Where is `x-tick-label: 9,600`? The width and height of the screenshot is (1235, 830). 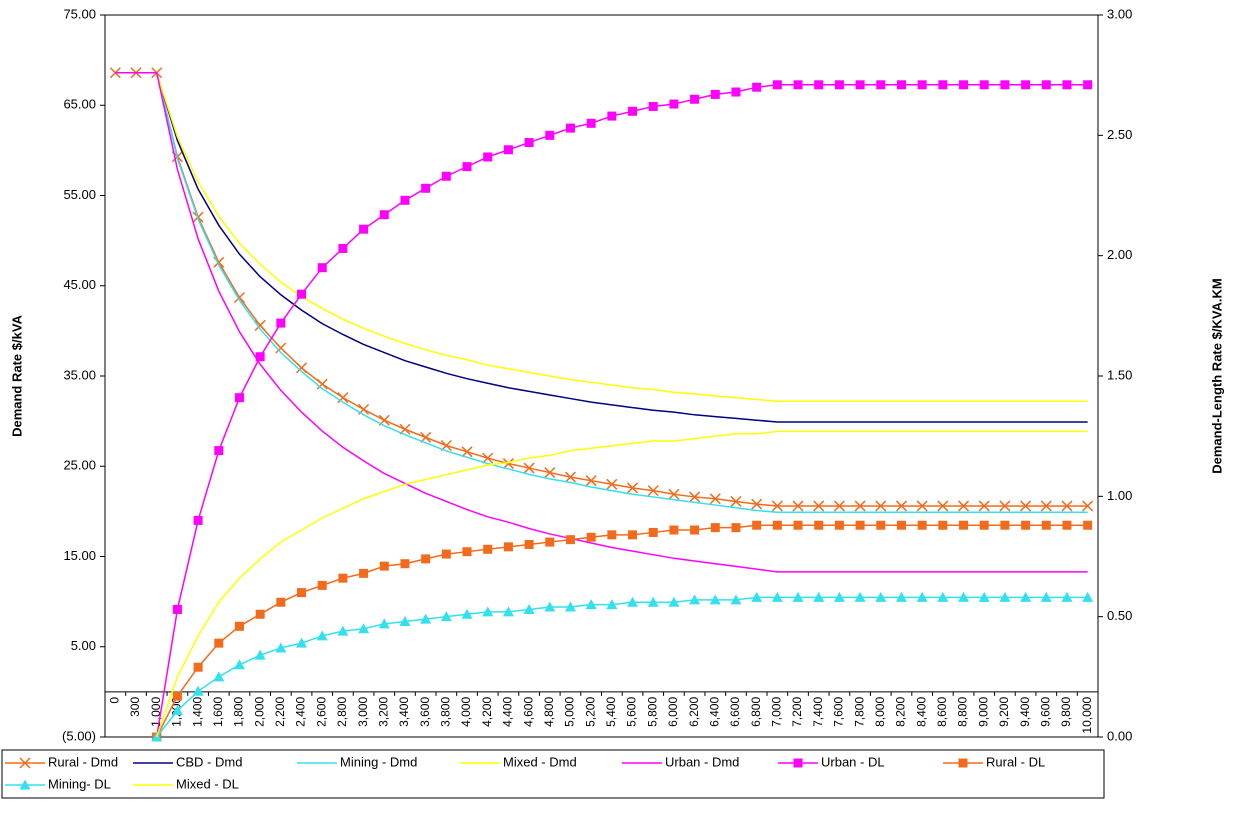 x-tick-label: 9,600 is located at coordinates (1045, 712).